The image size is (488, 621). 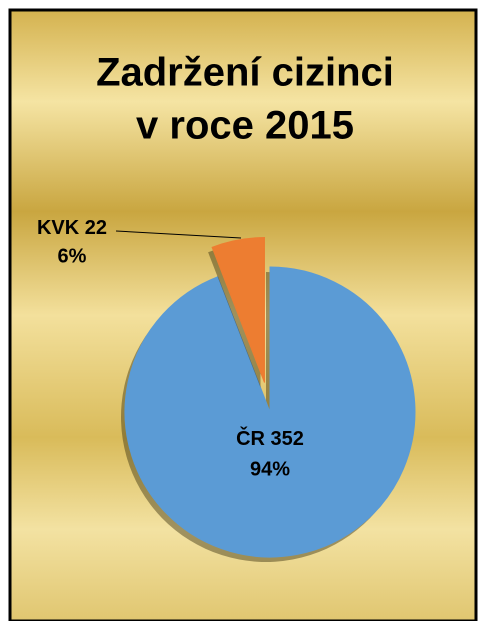 What do you see at coordinates (58, 228) in the screenshot?
I see `category-label: KVK` at bounding box center [58, 228].